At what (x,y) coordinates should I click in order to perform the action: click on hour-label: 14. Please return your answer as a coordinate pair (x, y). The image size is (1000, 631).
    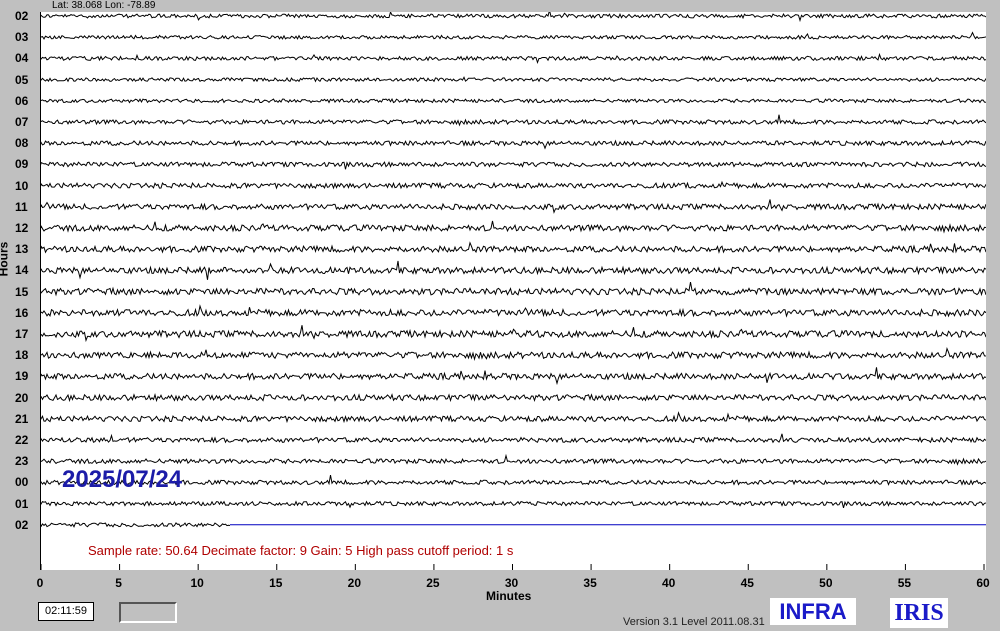
    Looking at the image, I should click on (22, 270).